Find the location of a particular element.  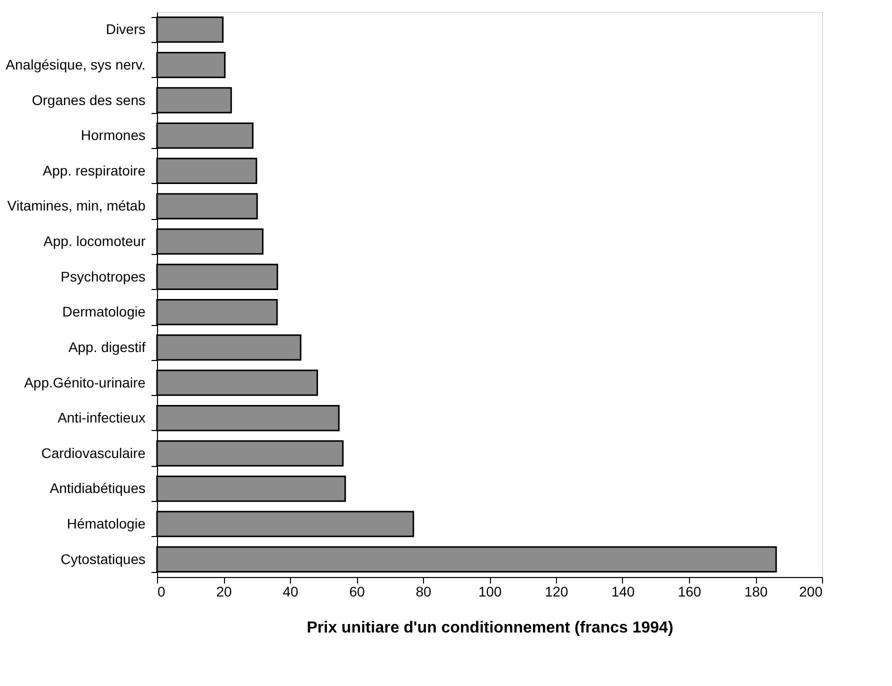

x-tick-label: 140 is located at coordinates (623, 592).